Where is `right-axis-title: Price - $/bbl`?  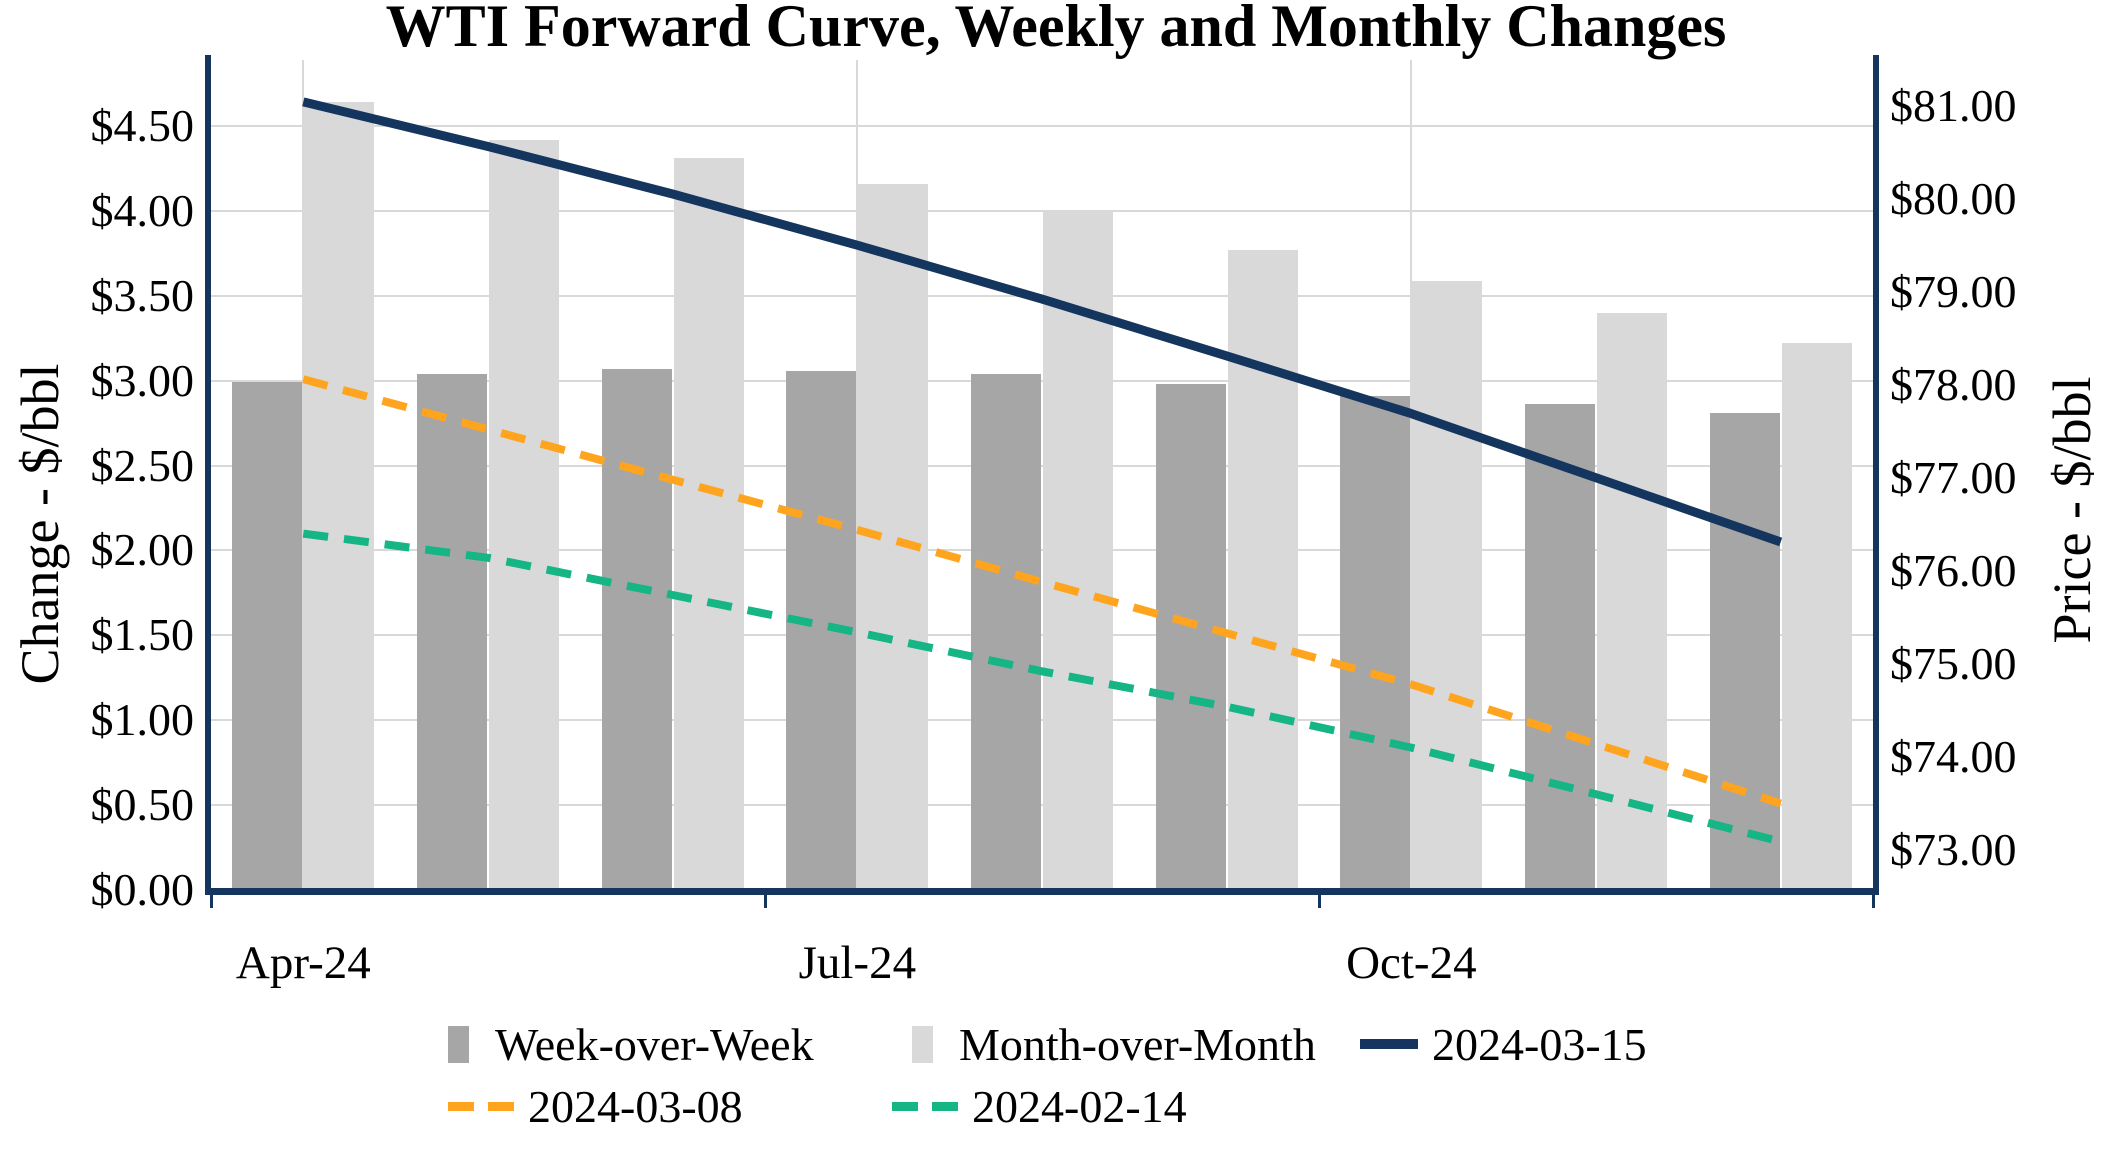
right-axis-title: Price - $/bbl is located at coordinates (2072, 510).